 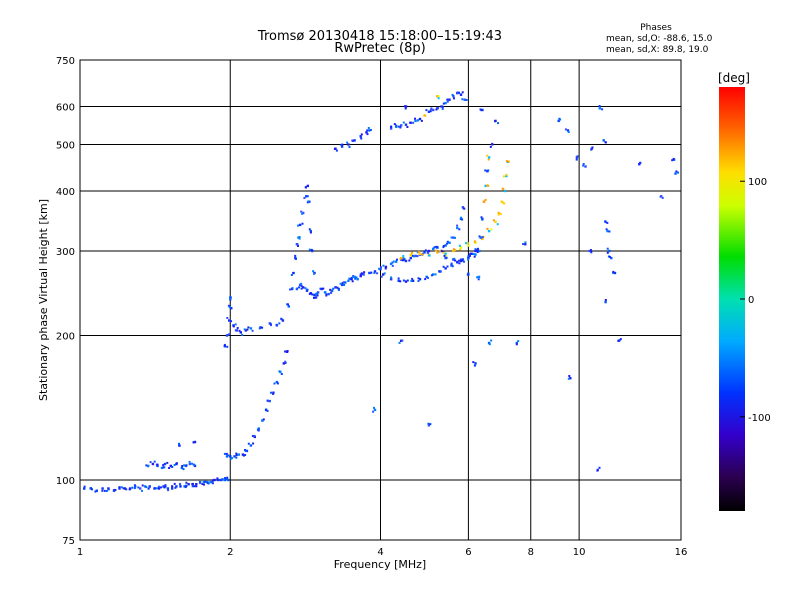 What do you see at coordinates (755, 300) in the screenshot?
I see `colorbar-ticks: 100 0 -100` at bounding box center [755, 300].